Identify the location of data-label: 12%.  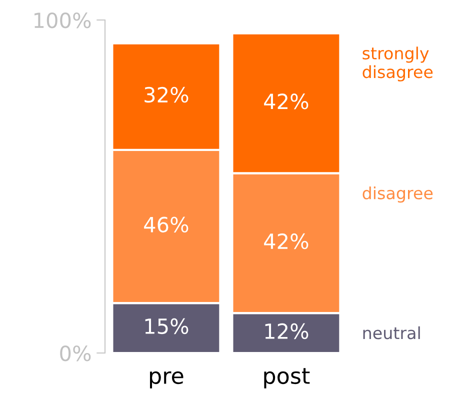
(286, 331).